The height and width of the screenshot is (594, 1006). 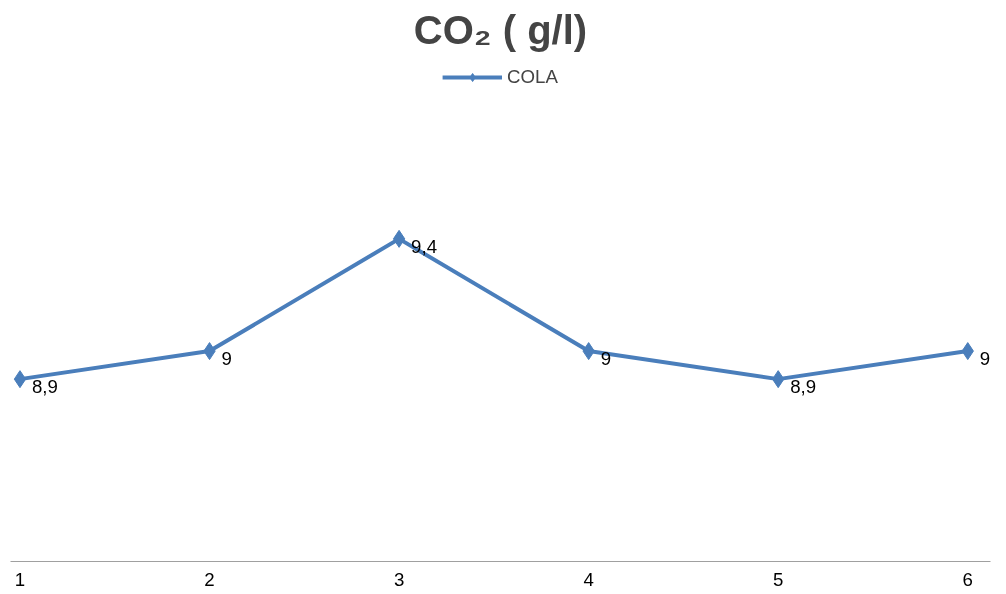 What do you see at coordinates (532, 77) in the screenshot?
I see `legend-label: COLA` at bounding box center [532, 77].